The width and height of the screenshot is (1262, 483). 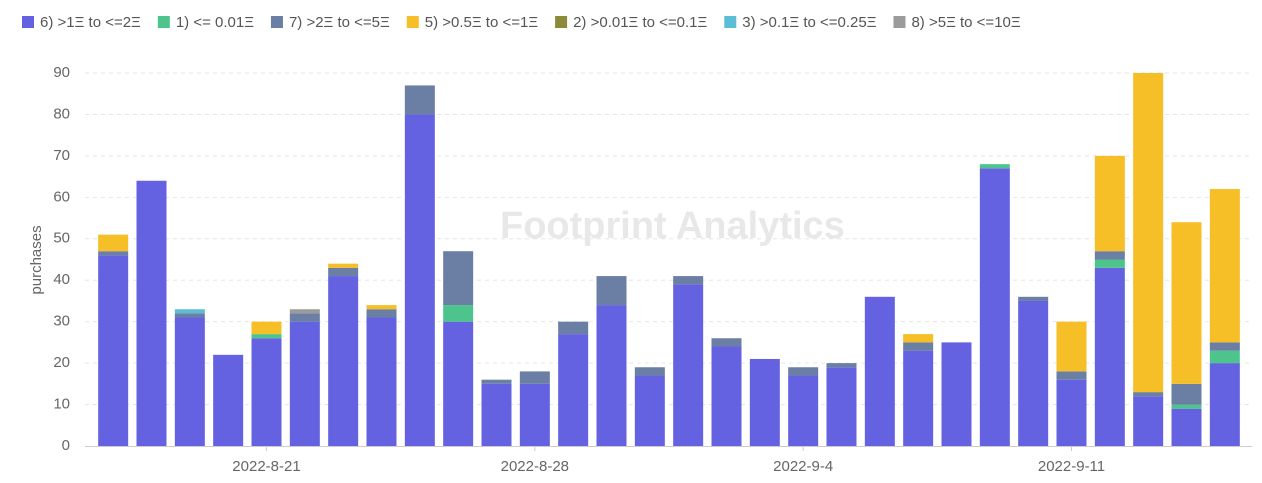 I want to click on x-tick-label: 2022-8-21, so click(x=266, y=466).